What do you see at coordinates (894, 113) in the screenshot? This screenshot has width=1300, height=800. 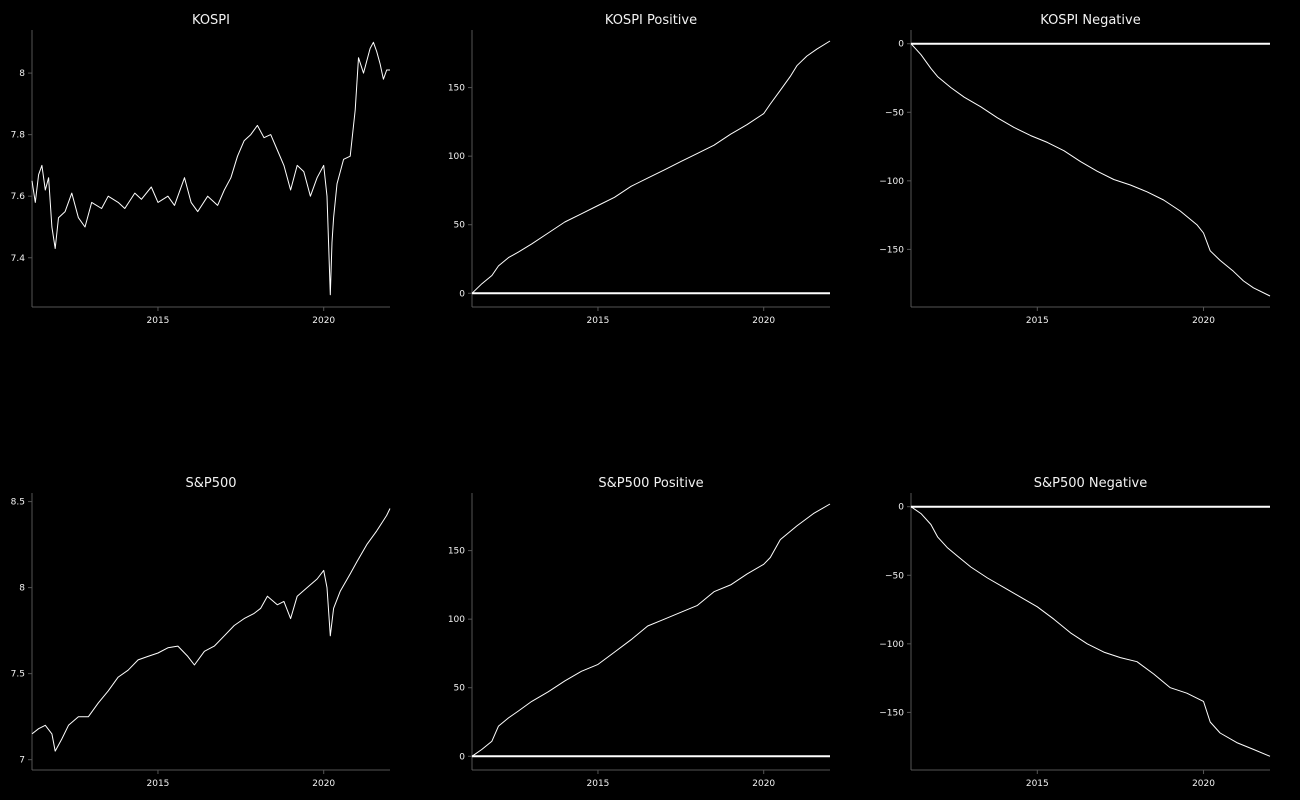 I see `kospi-negative-y-tick-label: −50` at bounding box center [894, 113].